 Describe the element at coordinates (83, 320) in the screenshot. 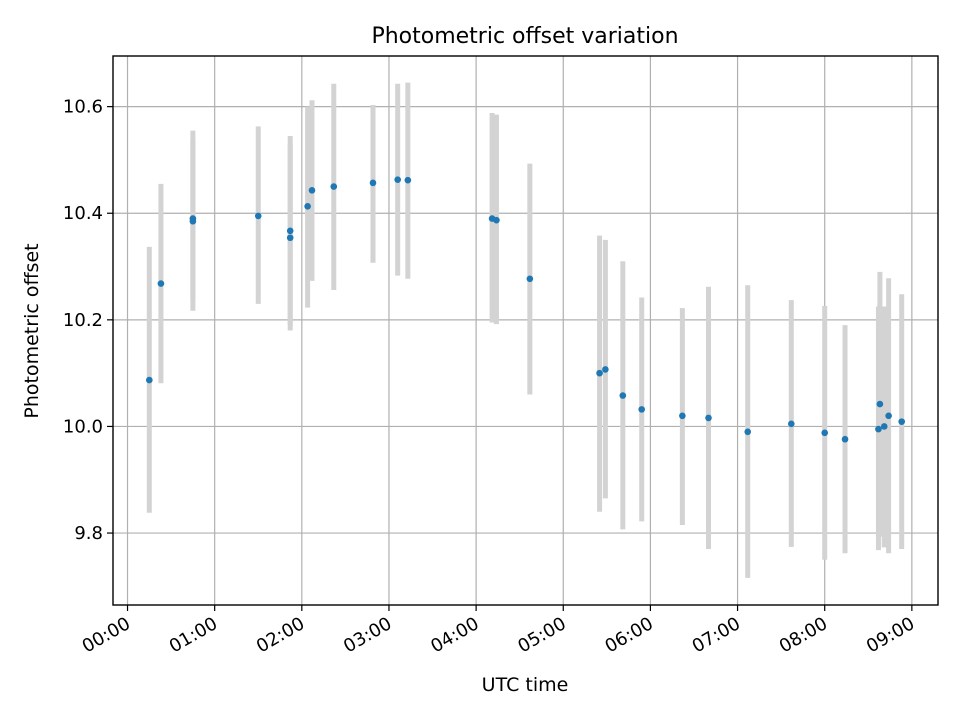

I see `y-tick-label: 10.2` at that location.